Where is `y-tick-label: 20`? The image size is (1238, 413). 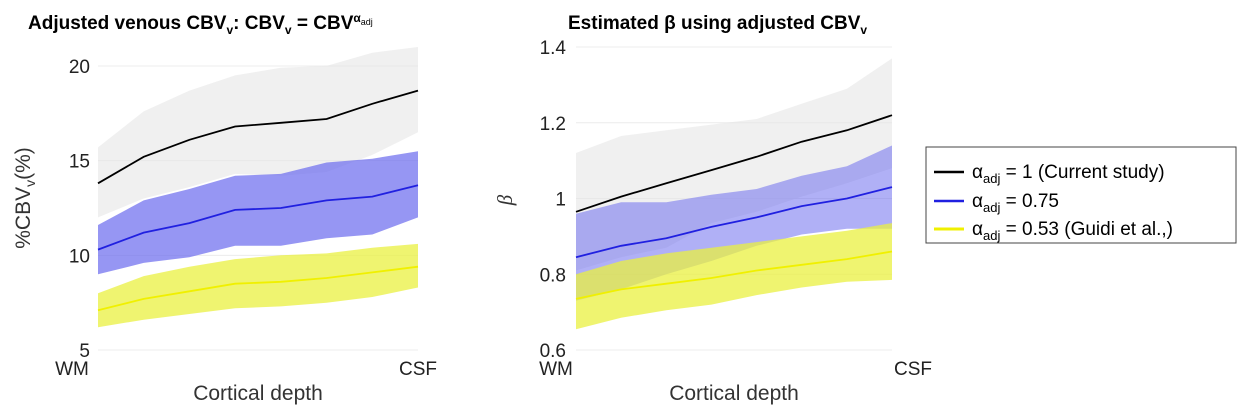
y-tick-label: 20 is located at coordinates (79, 67).